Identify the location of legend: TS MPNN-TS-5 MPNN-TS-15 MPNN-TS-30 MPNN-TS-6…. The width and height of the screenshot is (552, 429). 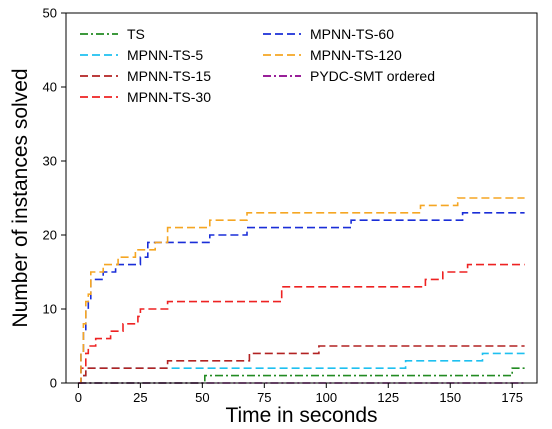
(257, 65).